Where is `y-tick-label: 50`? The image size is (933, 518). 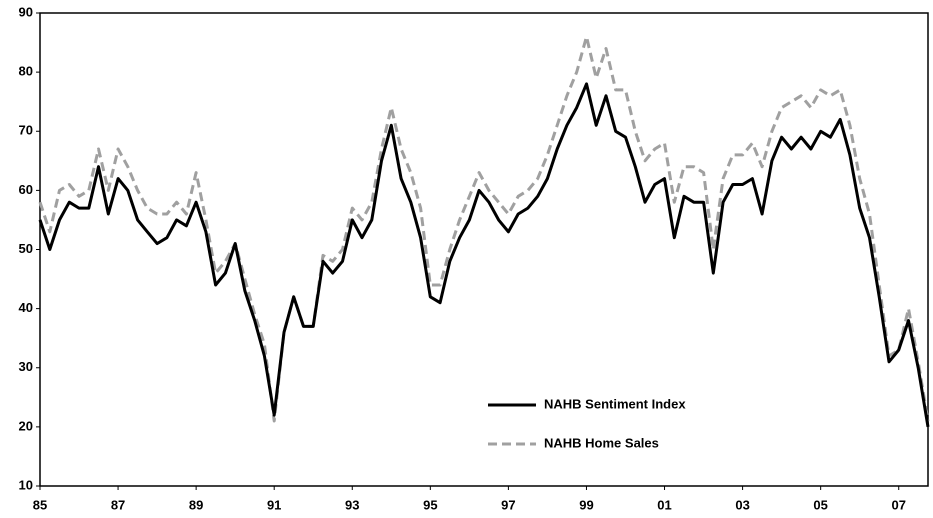 y-tick-label: 50 is located at coordinates (26, 248).